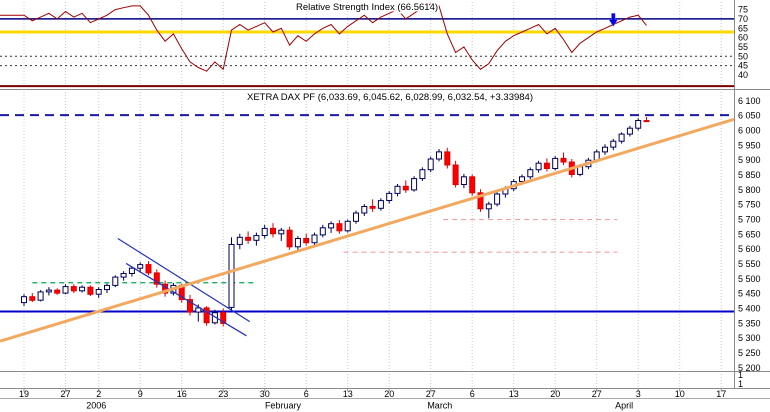 This screenshot has height=412, width=770. I want to click on price-axis-label: 6 000, so click(749, 131).